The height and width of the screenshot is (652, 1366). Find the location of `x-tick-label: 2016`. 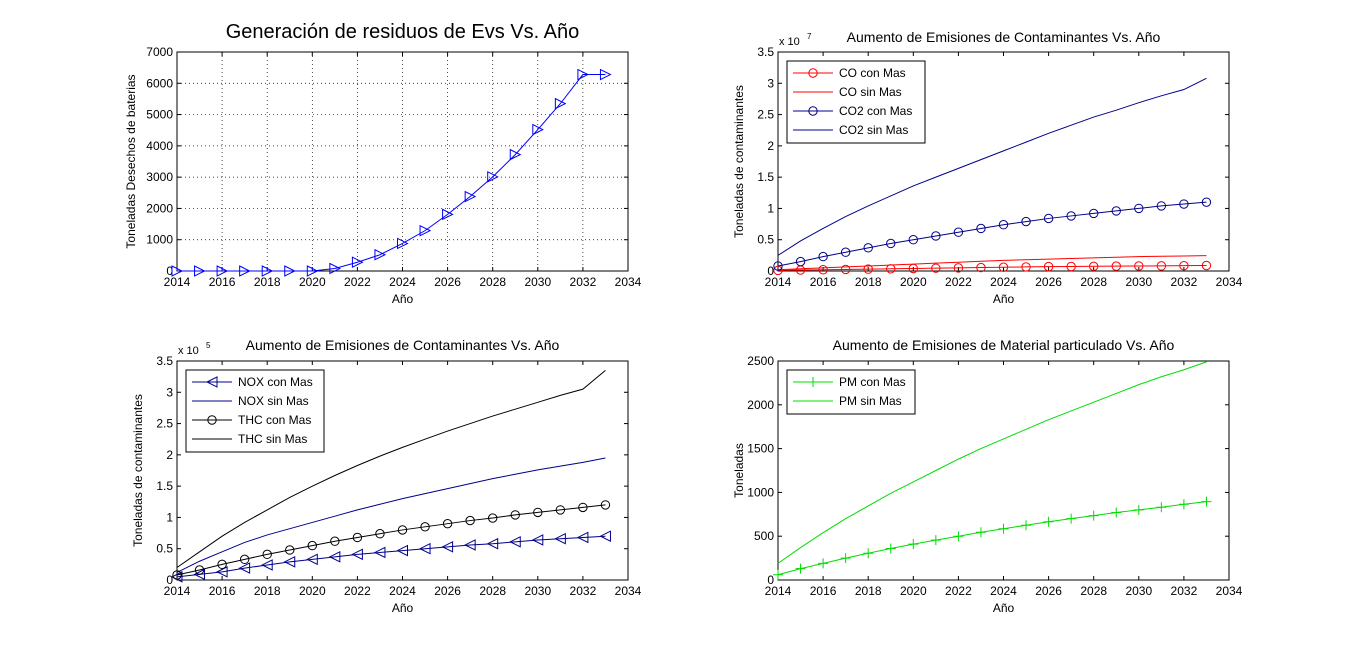

x-tick-label: 2016 is located at coordinates (222, 282).